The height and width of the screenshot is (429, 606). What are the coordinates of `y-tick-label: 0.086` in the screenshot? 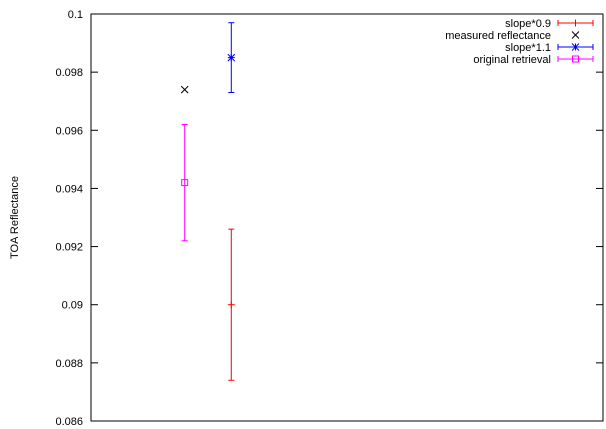 It's located at (69, 422).